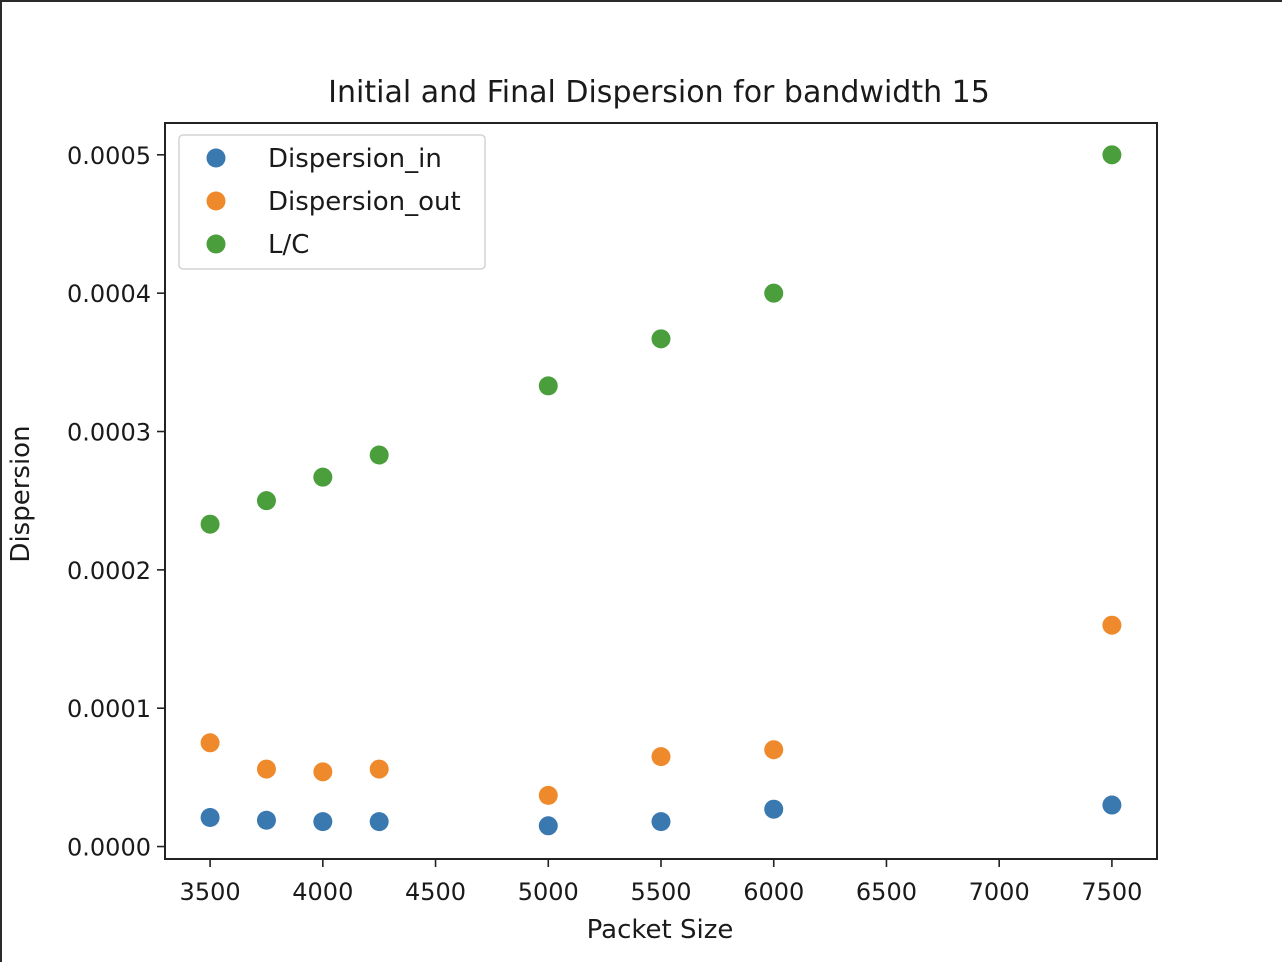  Describe the element at coordinates (660, 930) in the screenshot. I see `x-axis-label: Packet Size` at that location.